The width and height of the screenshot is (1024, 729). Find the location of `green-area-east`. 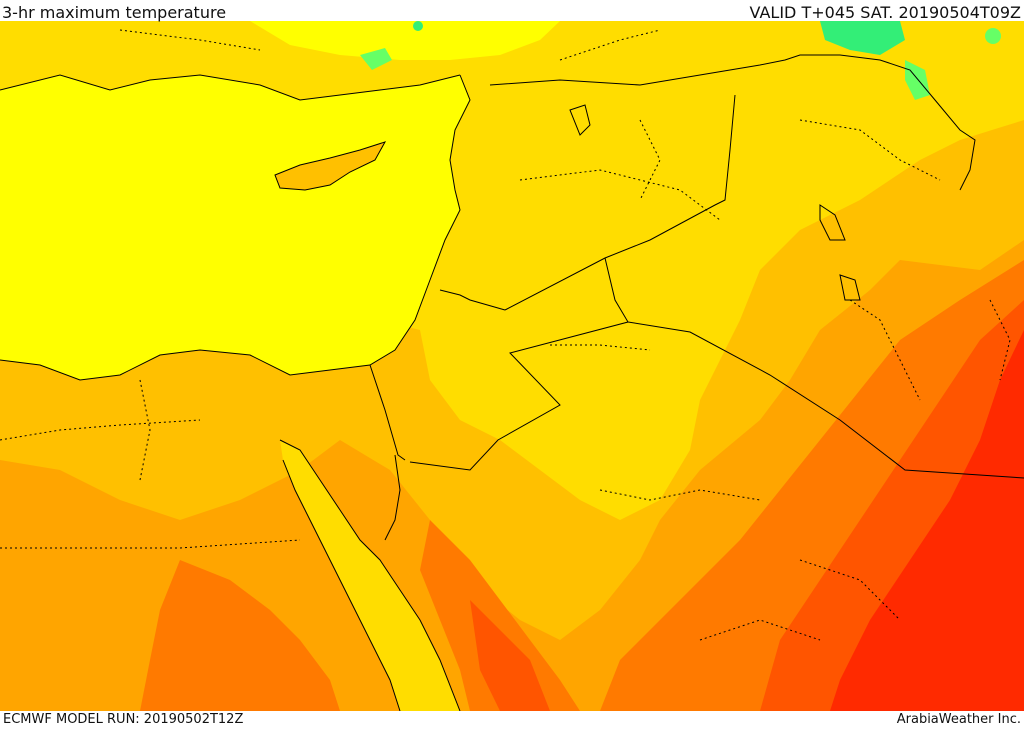

green-area-east is located at coordinates (917, 80).